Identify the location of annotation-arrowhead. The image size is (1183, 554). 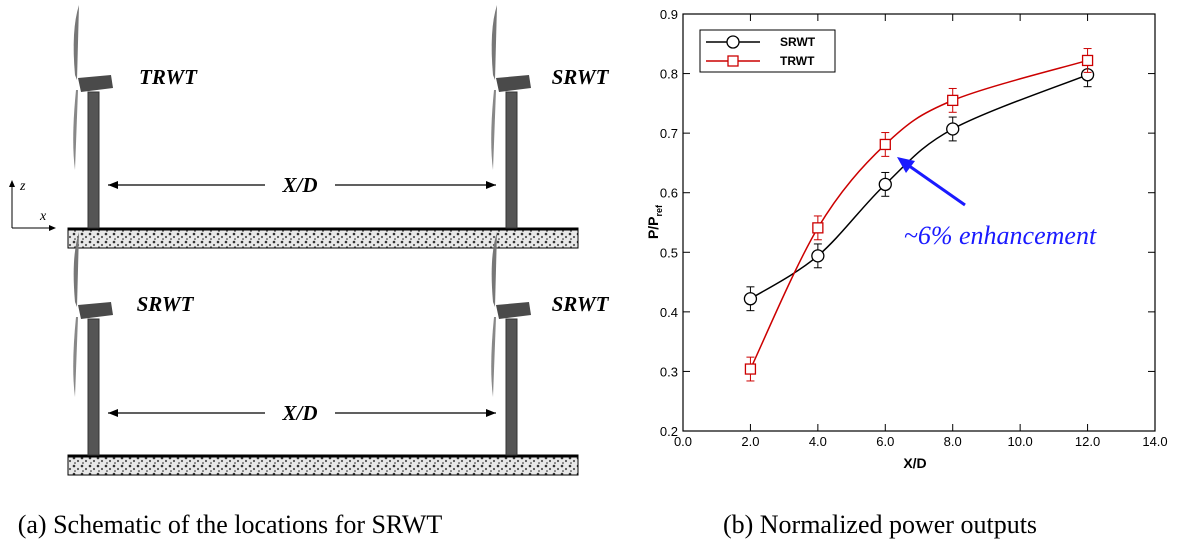
(906, 165).